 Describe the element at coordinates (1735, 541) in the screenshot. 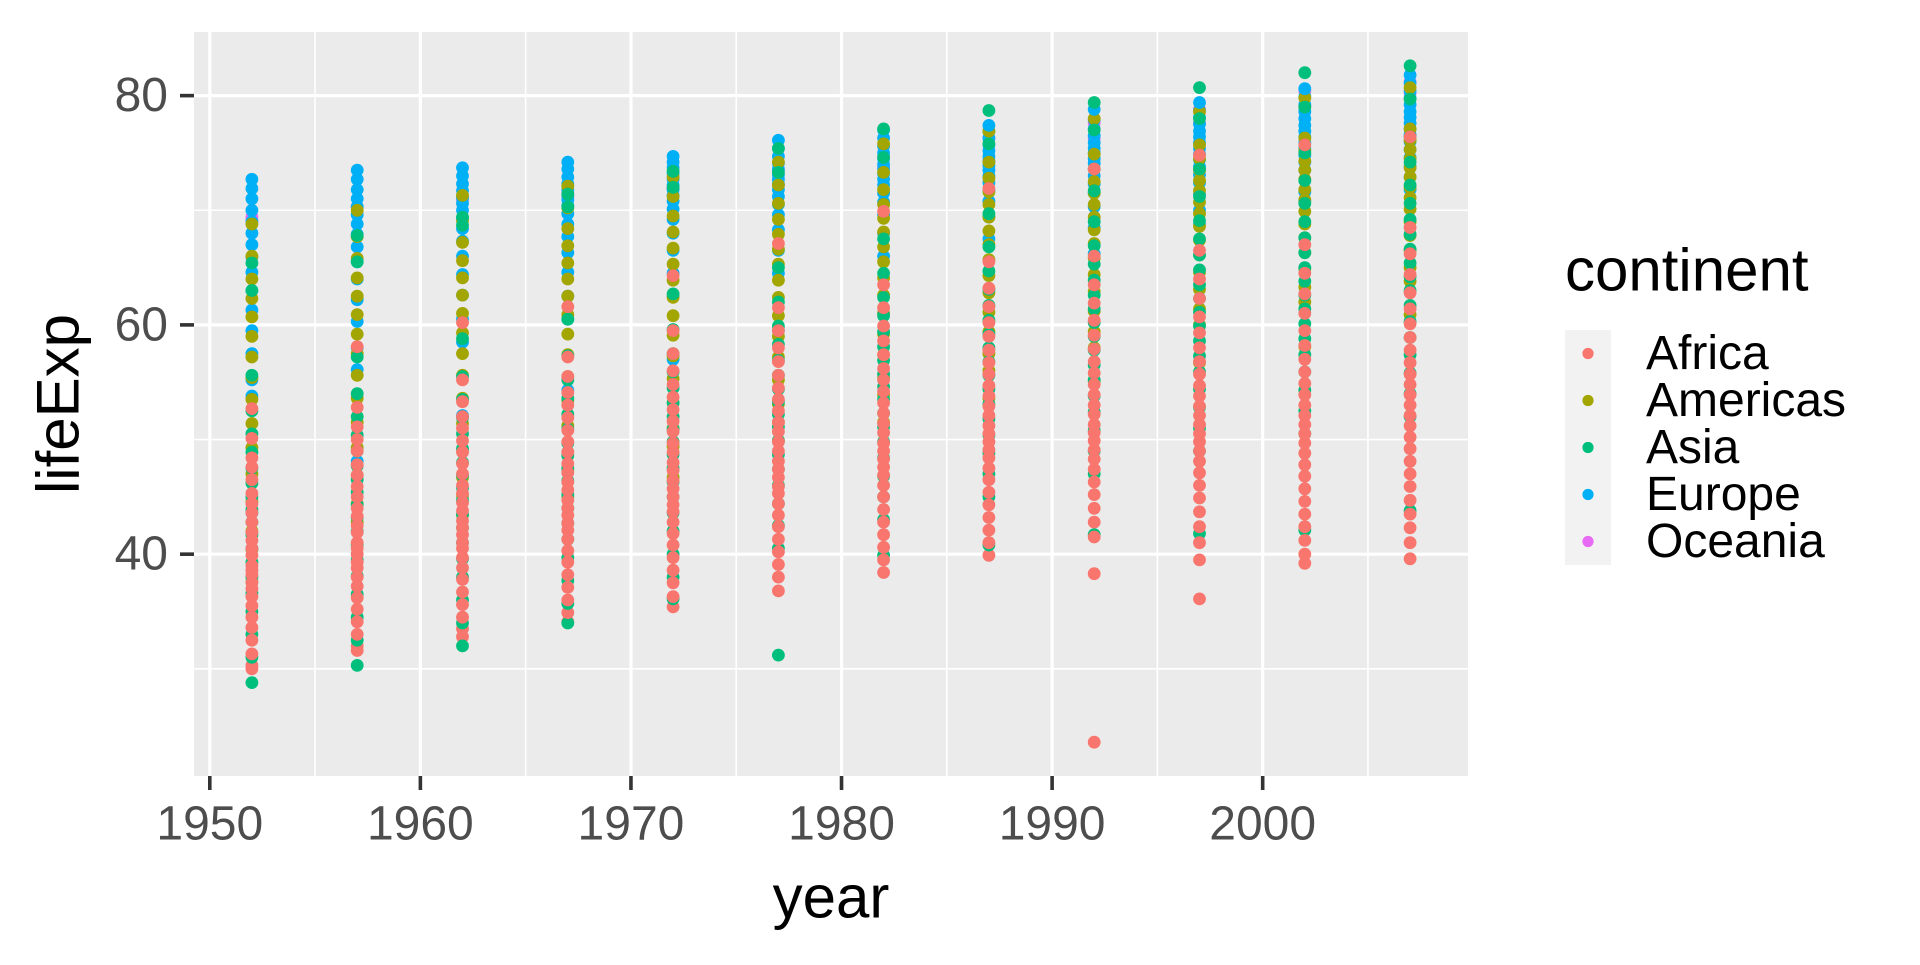

I see `legend-item-label-oceania: Oceania` at that location.